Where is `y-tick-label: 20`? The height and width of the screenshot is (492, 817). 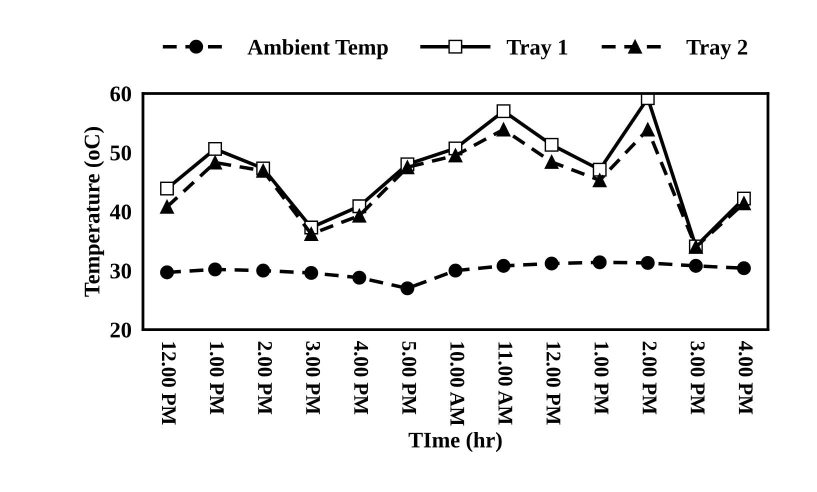 y-tick-label: 20 is located at coordinates (121, 330).